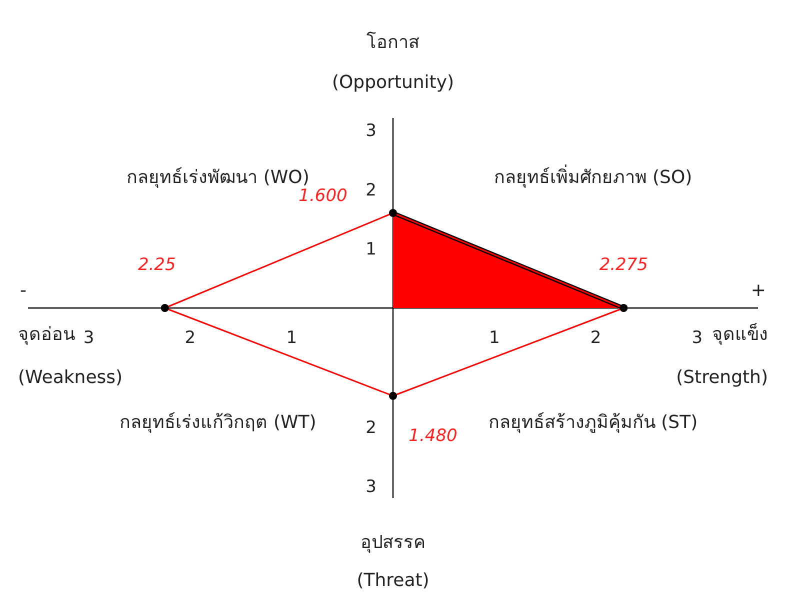  What do you see at coordinates (393, 542) in the screenshot?
I see `text: อุปสรรค` at bounding box center [393, 542].